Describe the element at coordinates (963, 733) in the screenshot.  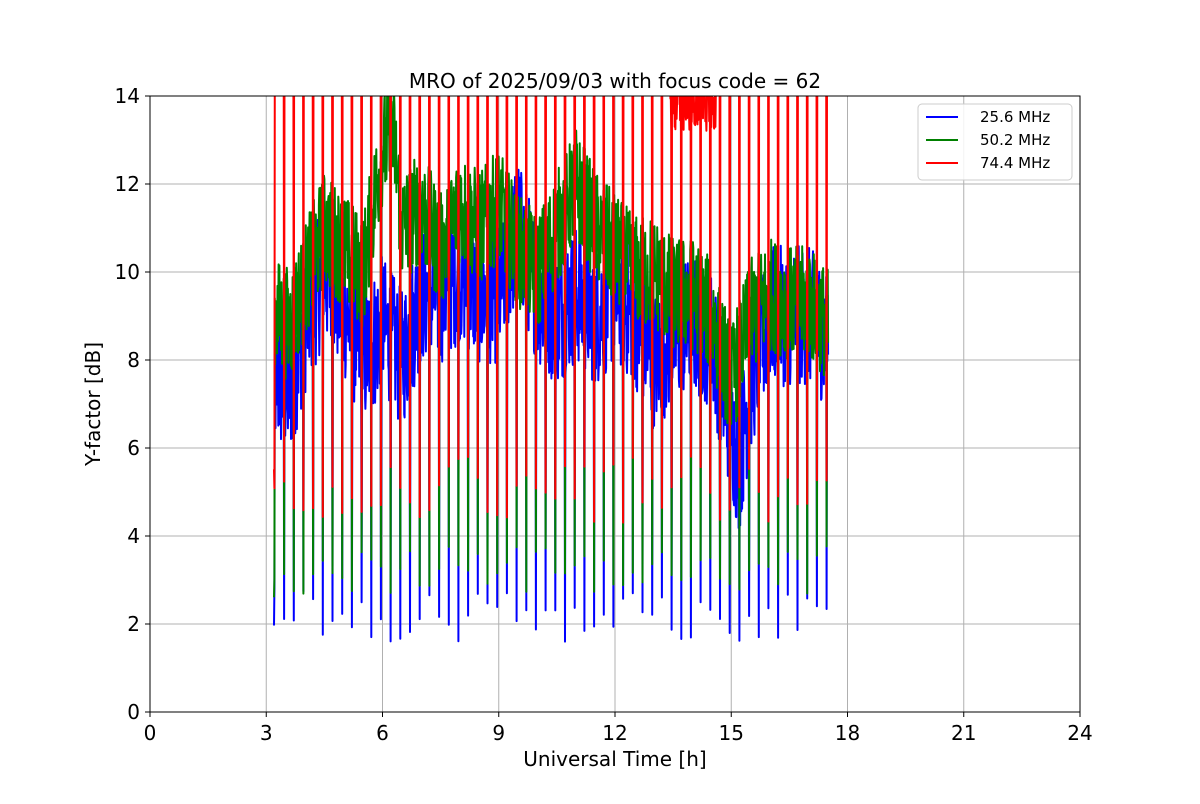
I see `x-tick-label: 21` at that location.